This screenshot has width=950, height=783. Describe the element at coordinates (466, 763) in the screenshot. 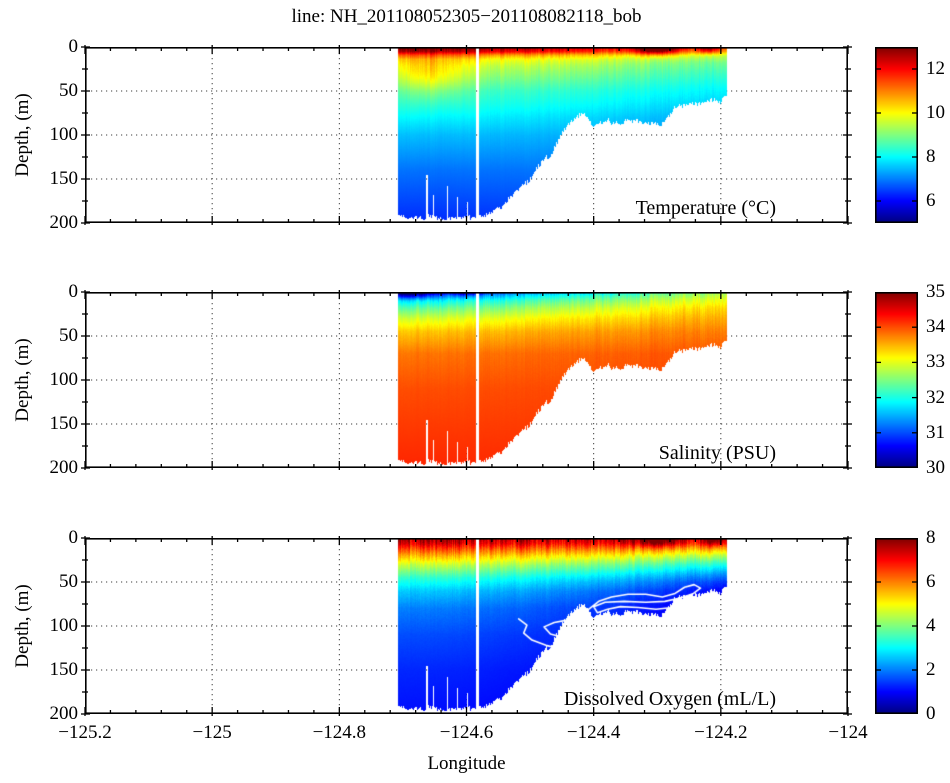

I see `x-axis-label: Longitude` at that location.